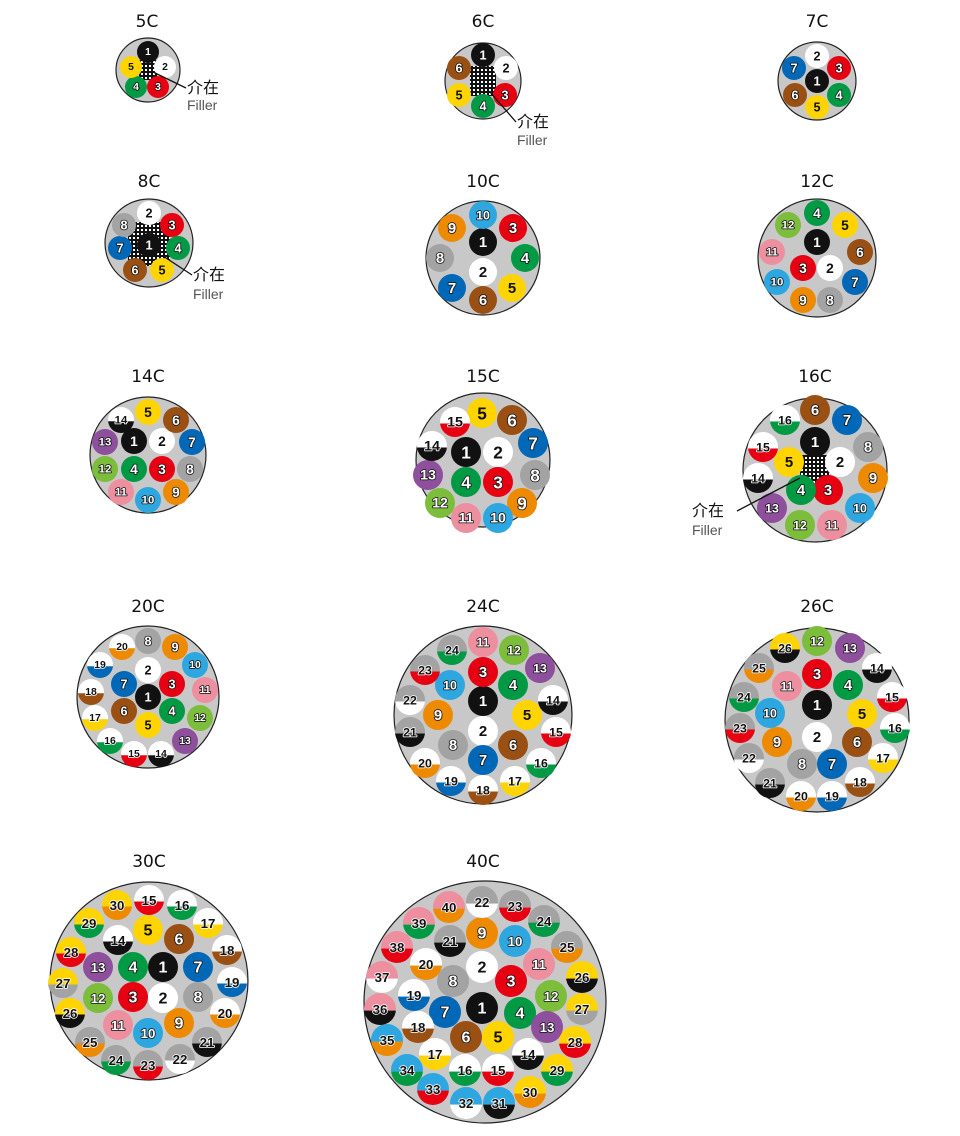 The height and width of the screenshot is (1136, 960). Describe the element at coordinates (483, 862) in the screenshot. I see `cable-label: 40C` at that location.